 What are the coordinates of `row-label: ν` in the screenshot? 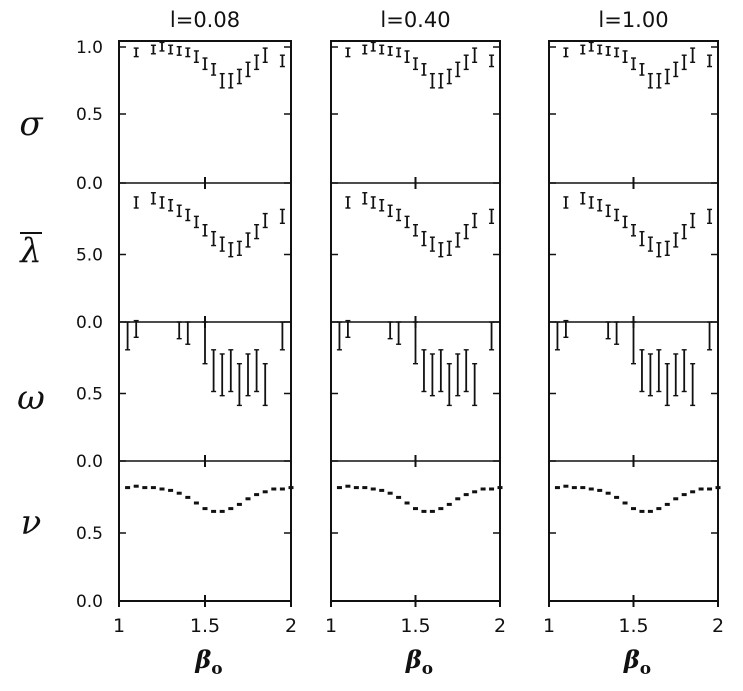 It's located at (31, 523).